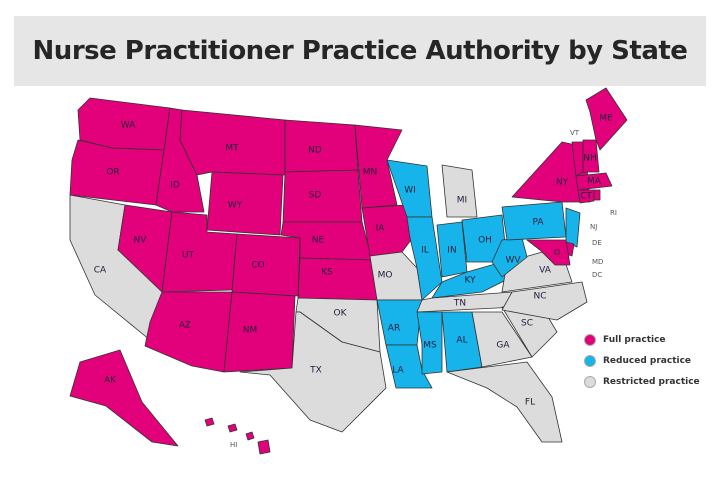  Describe the element at coordinates (141, 241) in the screenshot. I see `state-label-nv: NV` at that location.